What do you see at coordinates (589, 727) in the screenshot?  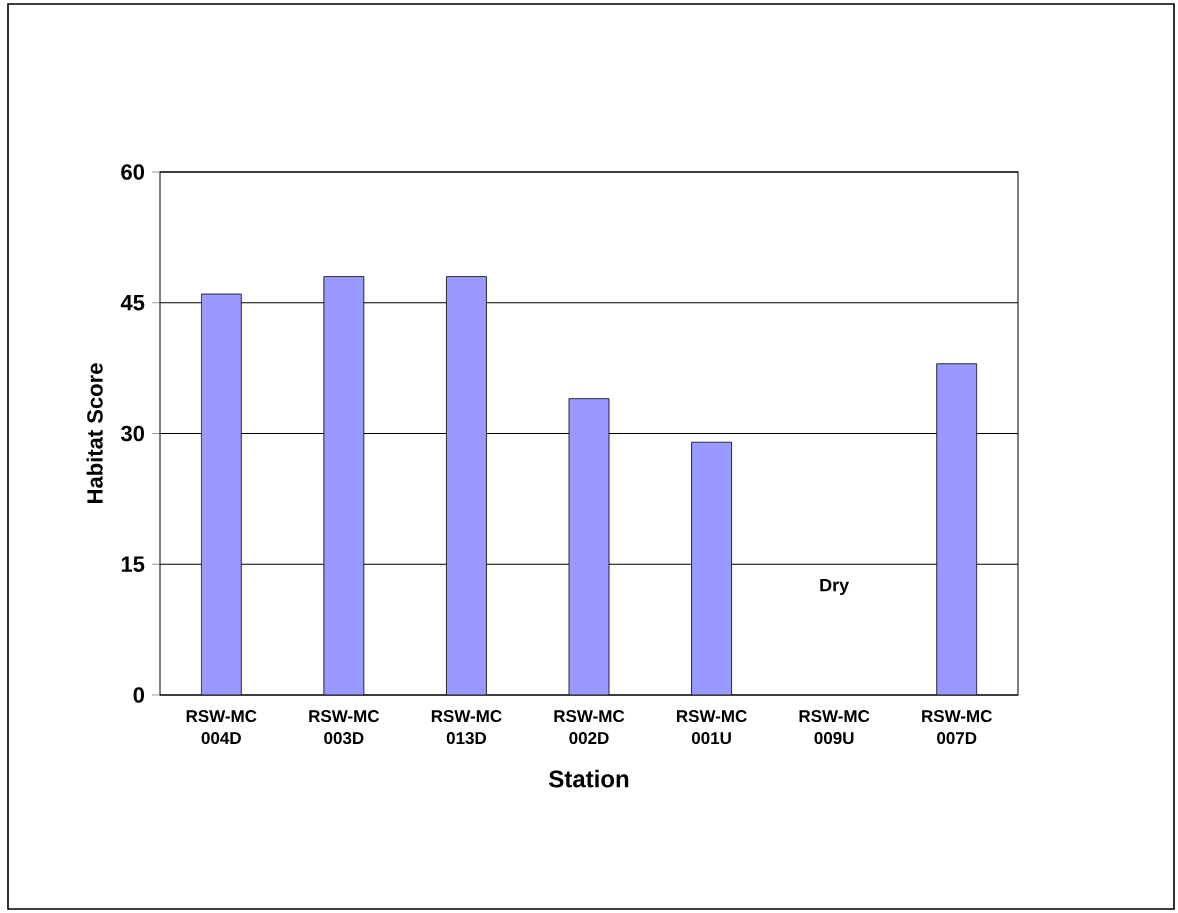 I see `x-tick-label: RSW-MC 002D` at bounding box center [589, 727].